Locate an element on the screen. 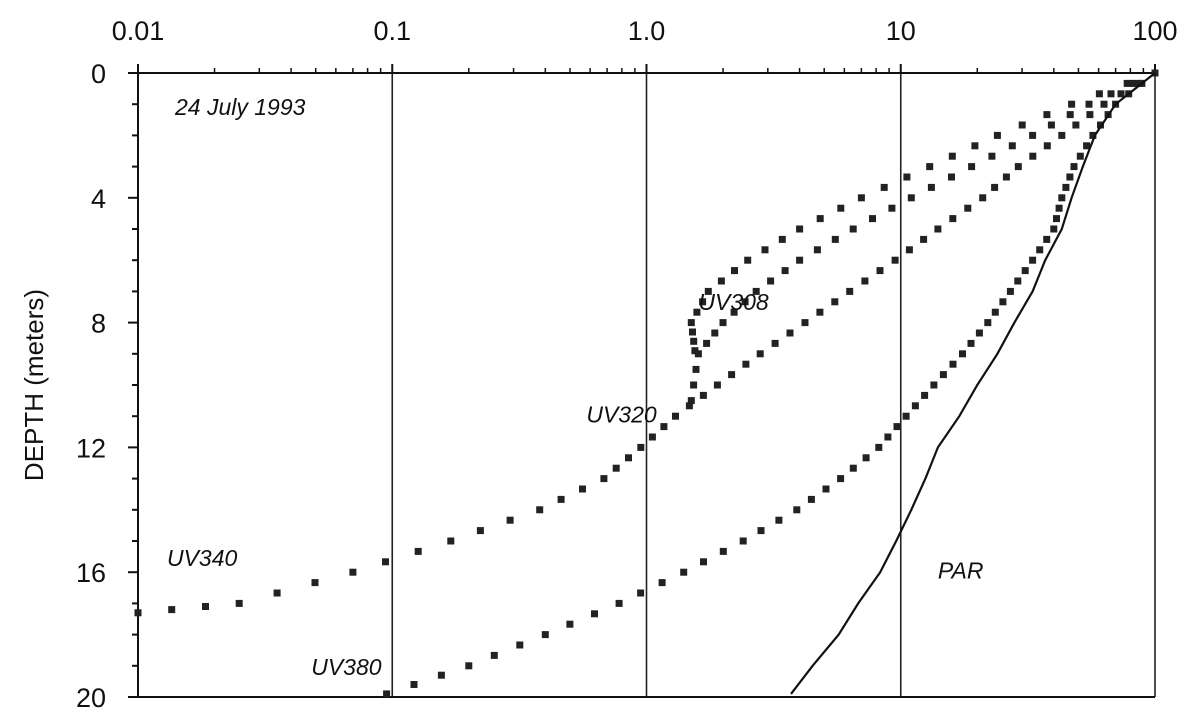  x-tick-label: 100 is located at coordinates (1154, 31).